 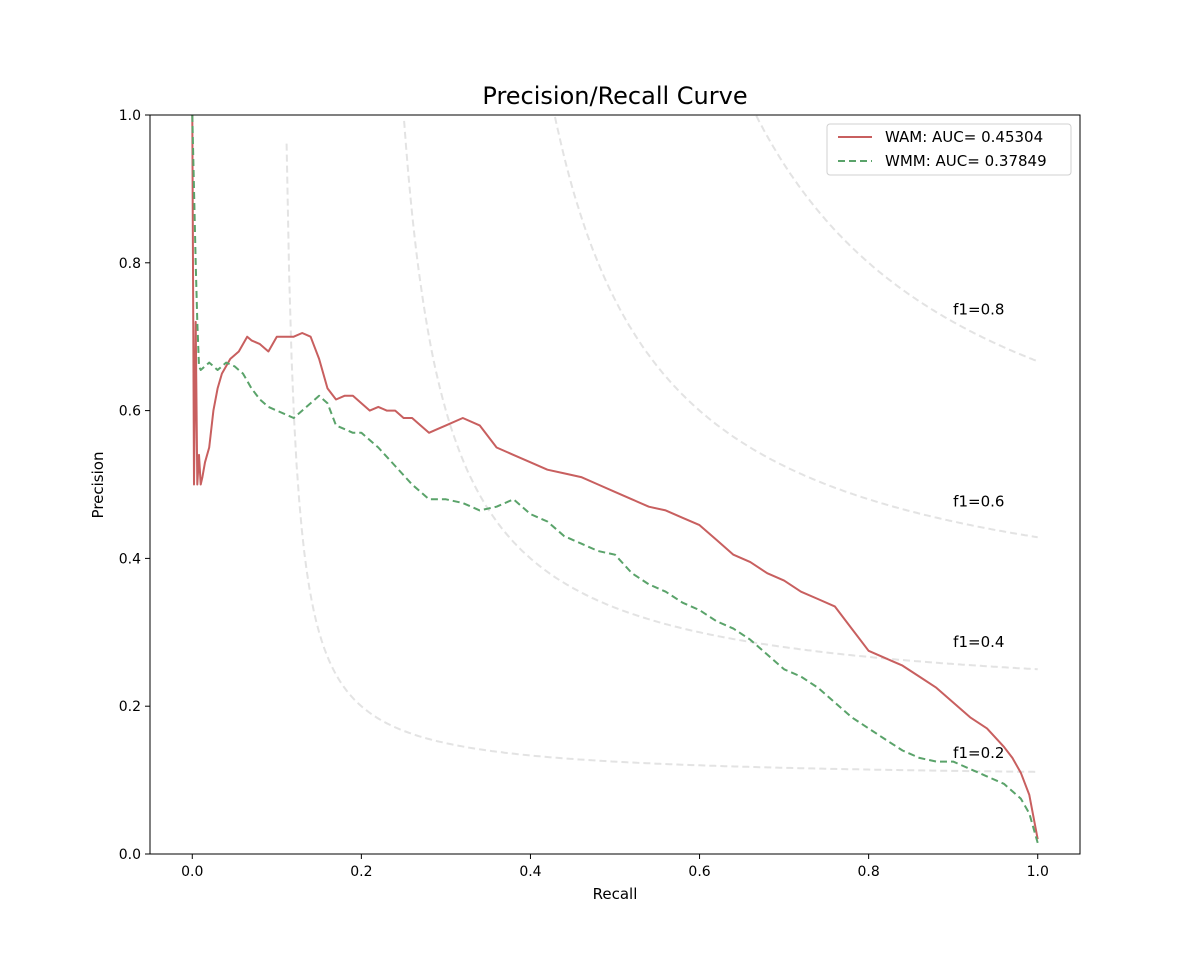 I want to click on iso-f1-label-1: f1=0.2, so click(x=978, y=753).